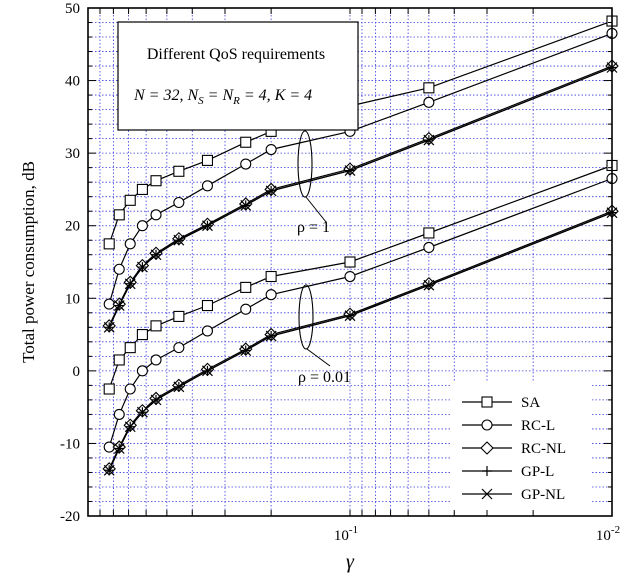  I want to click on y-tick-label: 50, so click(72, 9).